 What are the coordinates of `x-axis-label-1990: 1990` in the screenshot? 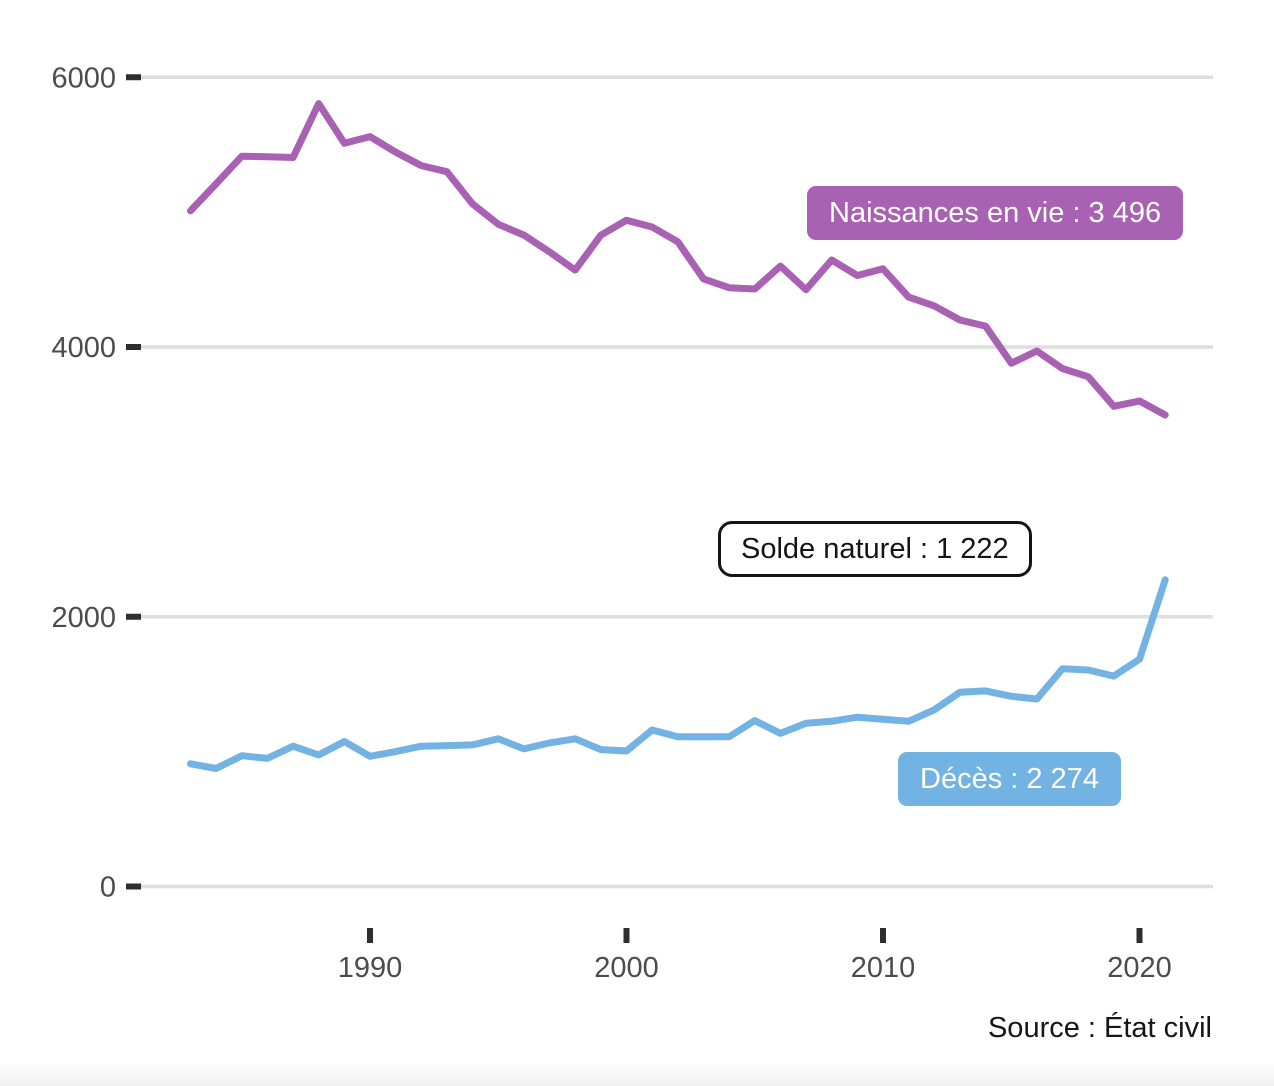 It's located at (370, 968).